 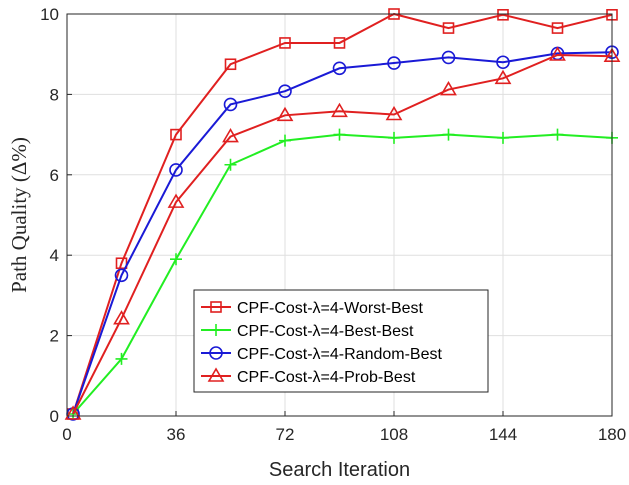 What do you see at coordinates (325, 331) in the screenshot?
I see `legend-label: CPF-Cost-λ=4-Best-Best` at bounding box center [325, 331].